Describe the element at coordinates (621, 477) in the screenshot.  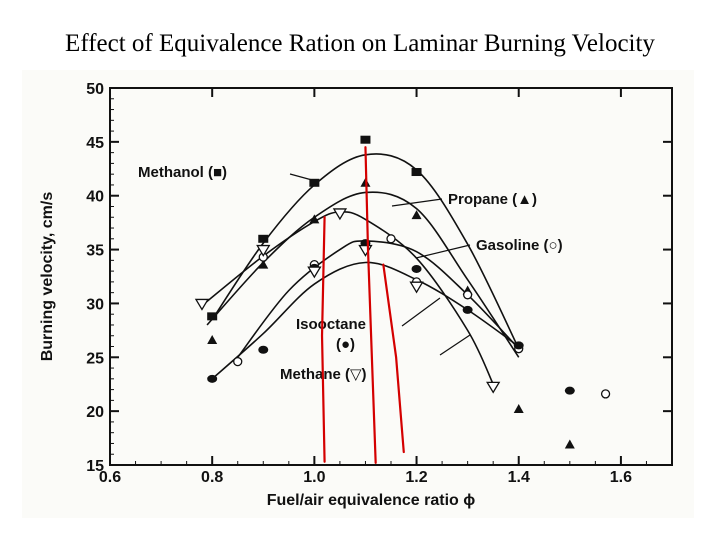
I see `x-tick-label: 1.6` at that location.